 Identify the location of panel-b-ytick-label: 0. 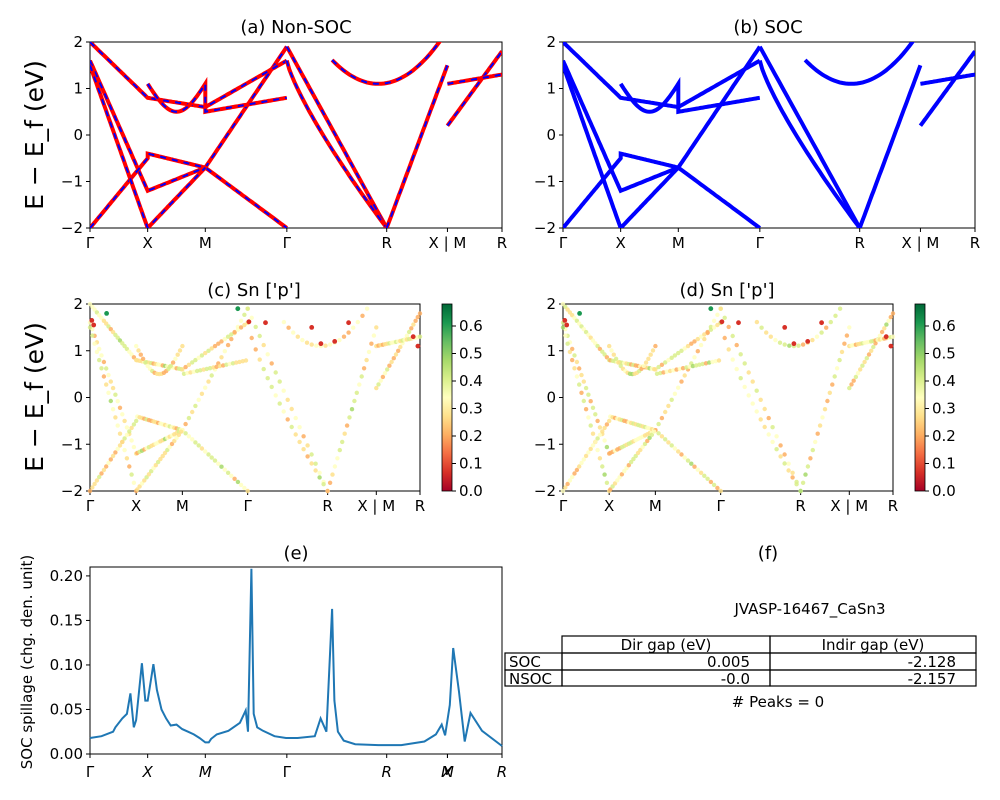
(551, 135).